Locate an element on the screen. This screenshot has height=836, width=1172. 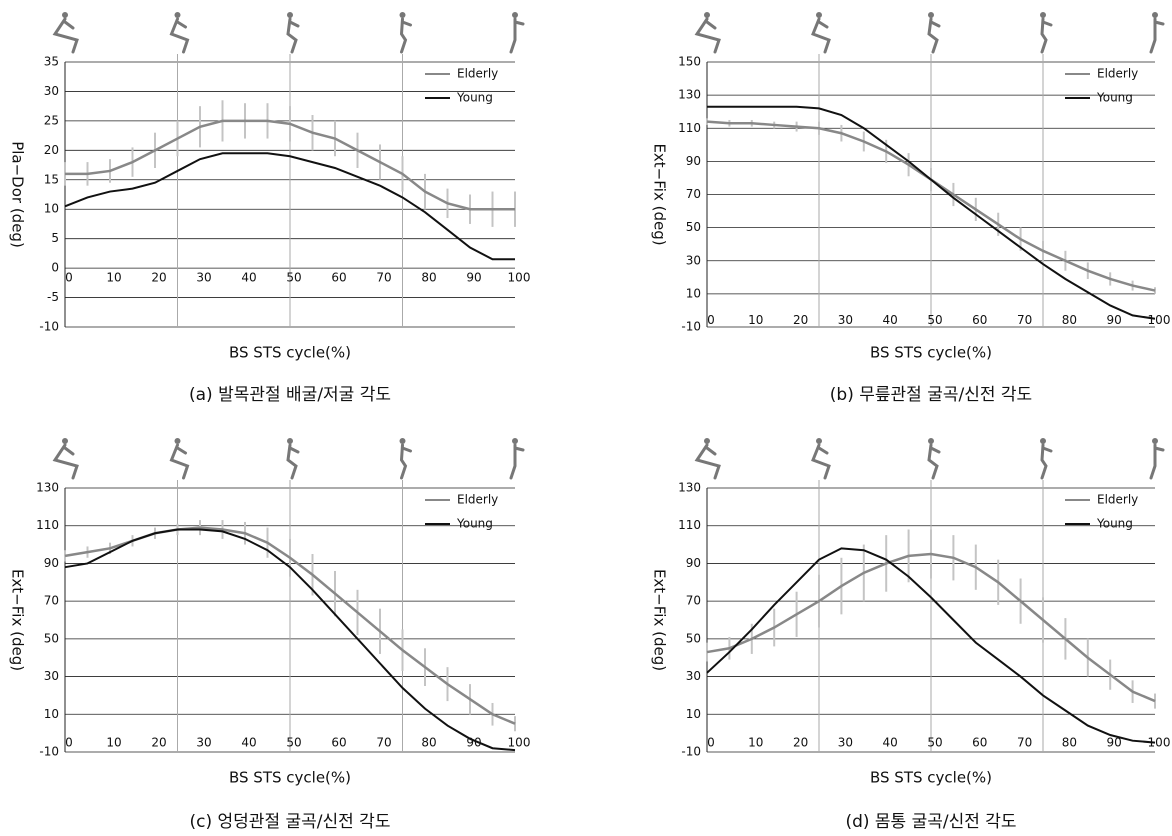
y-tick-label: -5 is located at coordinates (53, 297).